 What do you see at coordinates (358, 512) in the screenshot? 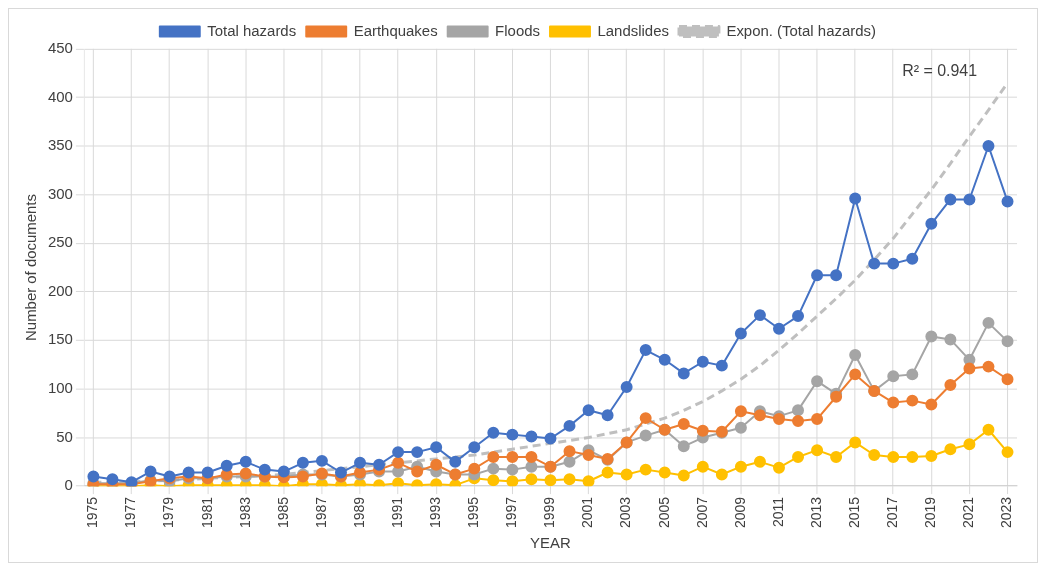
I see `x-tick-label: 1989` at bounding box center [358, 512].